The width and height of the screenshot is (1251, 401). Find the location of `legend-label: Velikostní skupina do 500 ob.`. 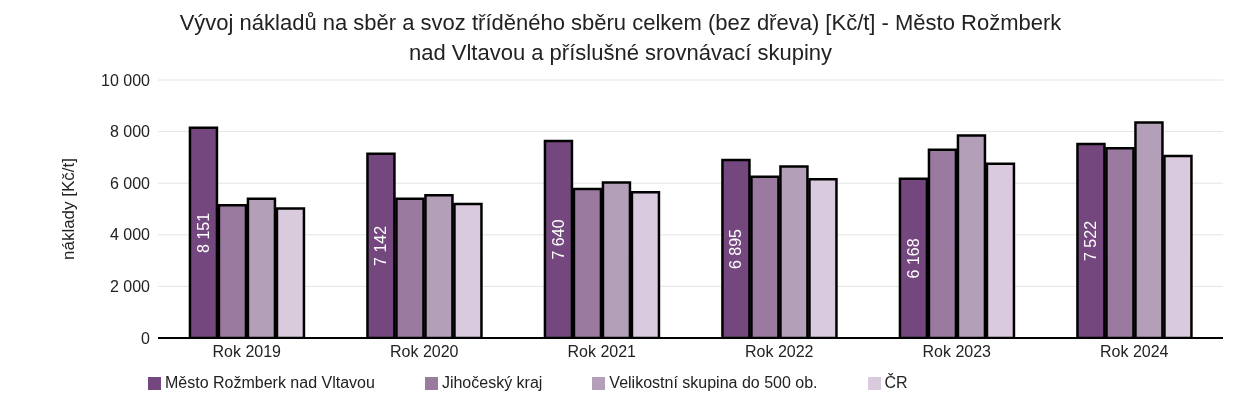

legend-label: Velikostní skupina do 500 ob. is located at coordinates (713, 382).